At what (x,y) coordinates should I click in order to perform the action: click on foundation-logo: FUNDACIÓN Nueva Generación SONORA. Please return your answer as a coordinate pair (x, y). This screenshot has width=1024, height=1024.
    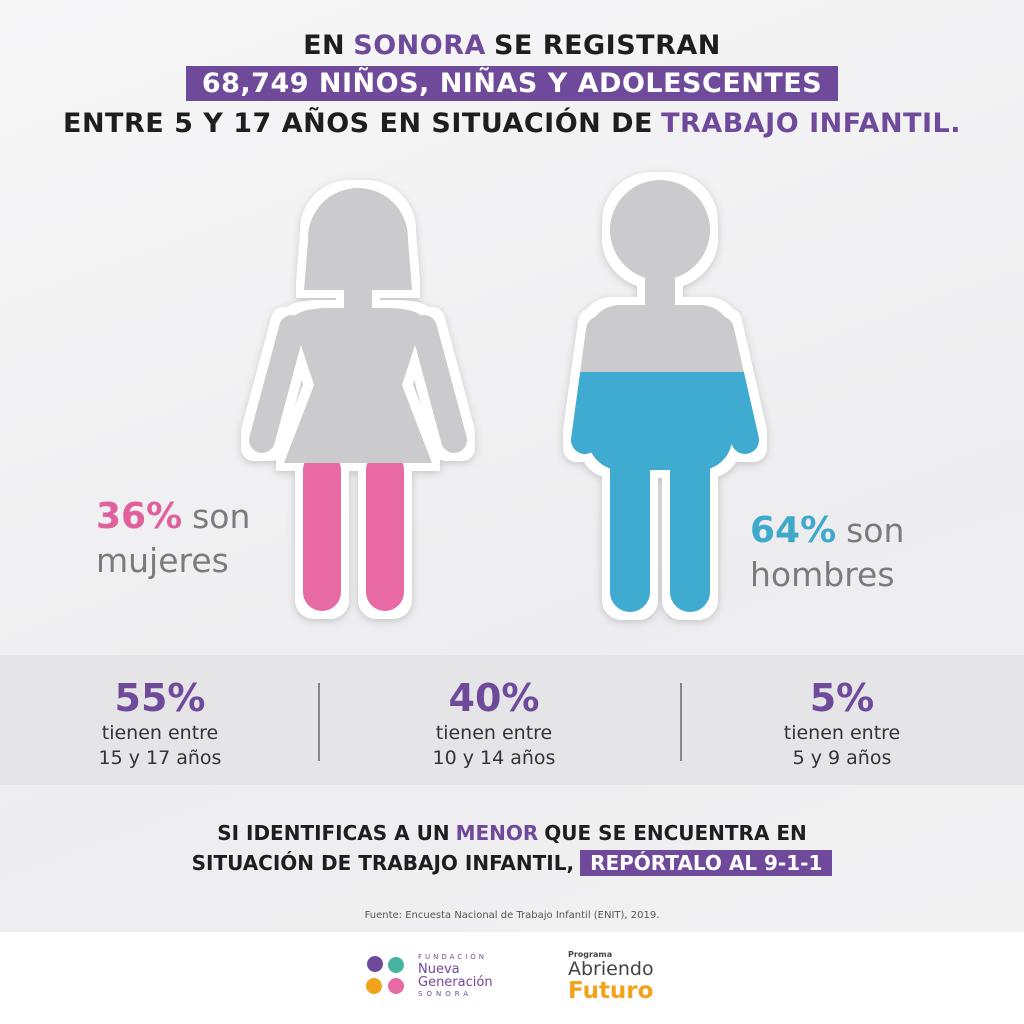
    Looking at the image, I should click on (455, 976).